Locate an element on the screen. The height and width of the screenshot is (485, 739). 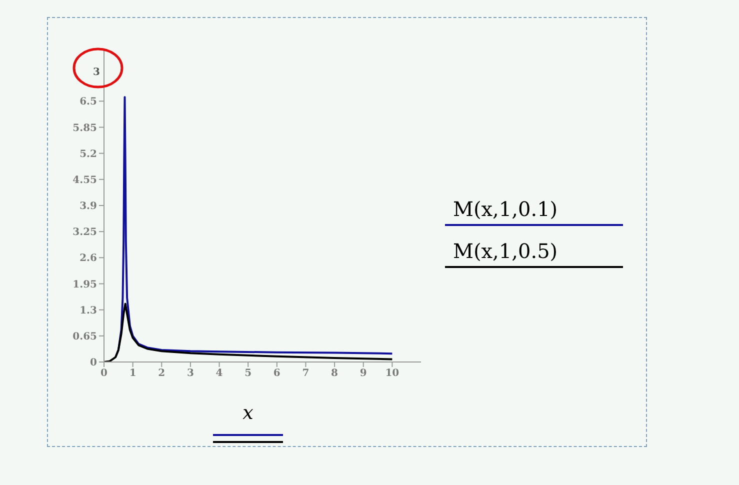
x-tick-label: 7 is located at coordinates (306, 374).